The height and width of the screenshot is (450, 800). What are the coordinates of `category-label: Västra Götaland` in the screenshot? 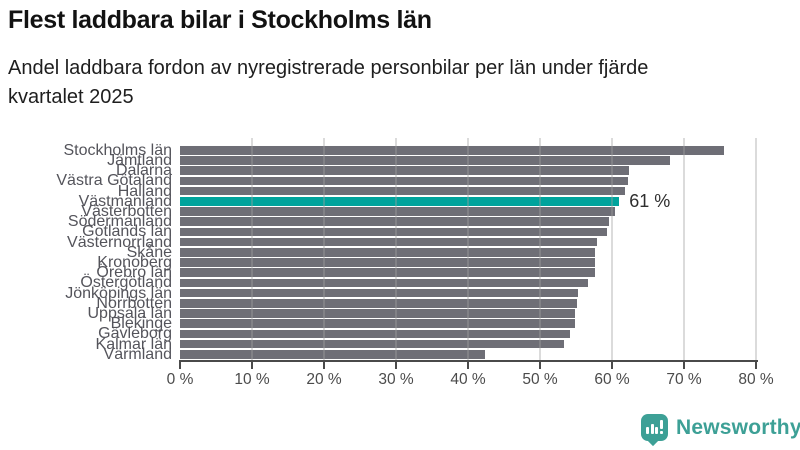 It's located at (114, 181).